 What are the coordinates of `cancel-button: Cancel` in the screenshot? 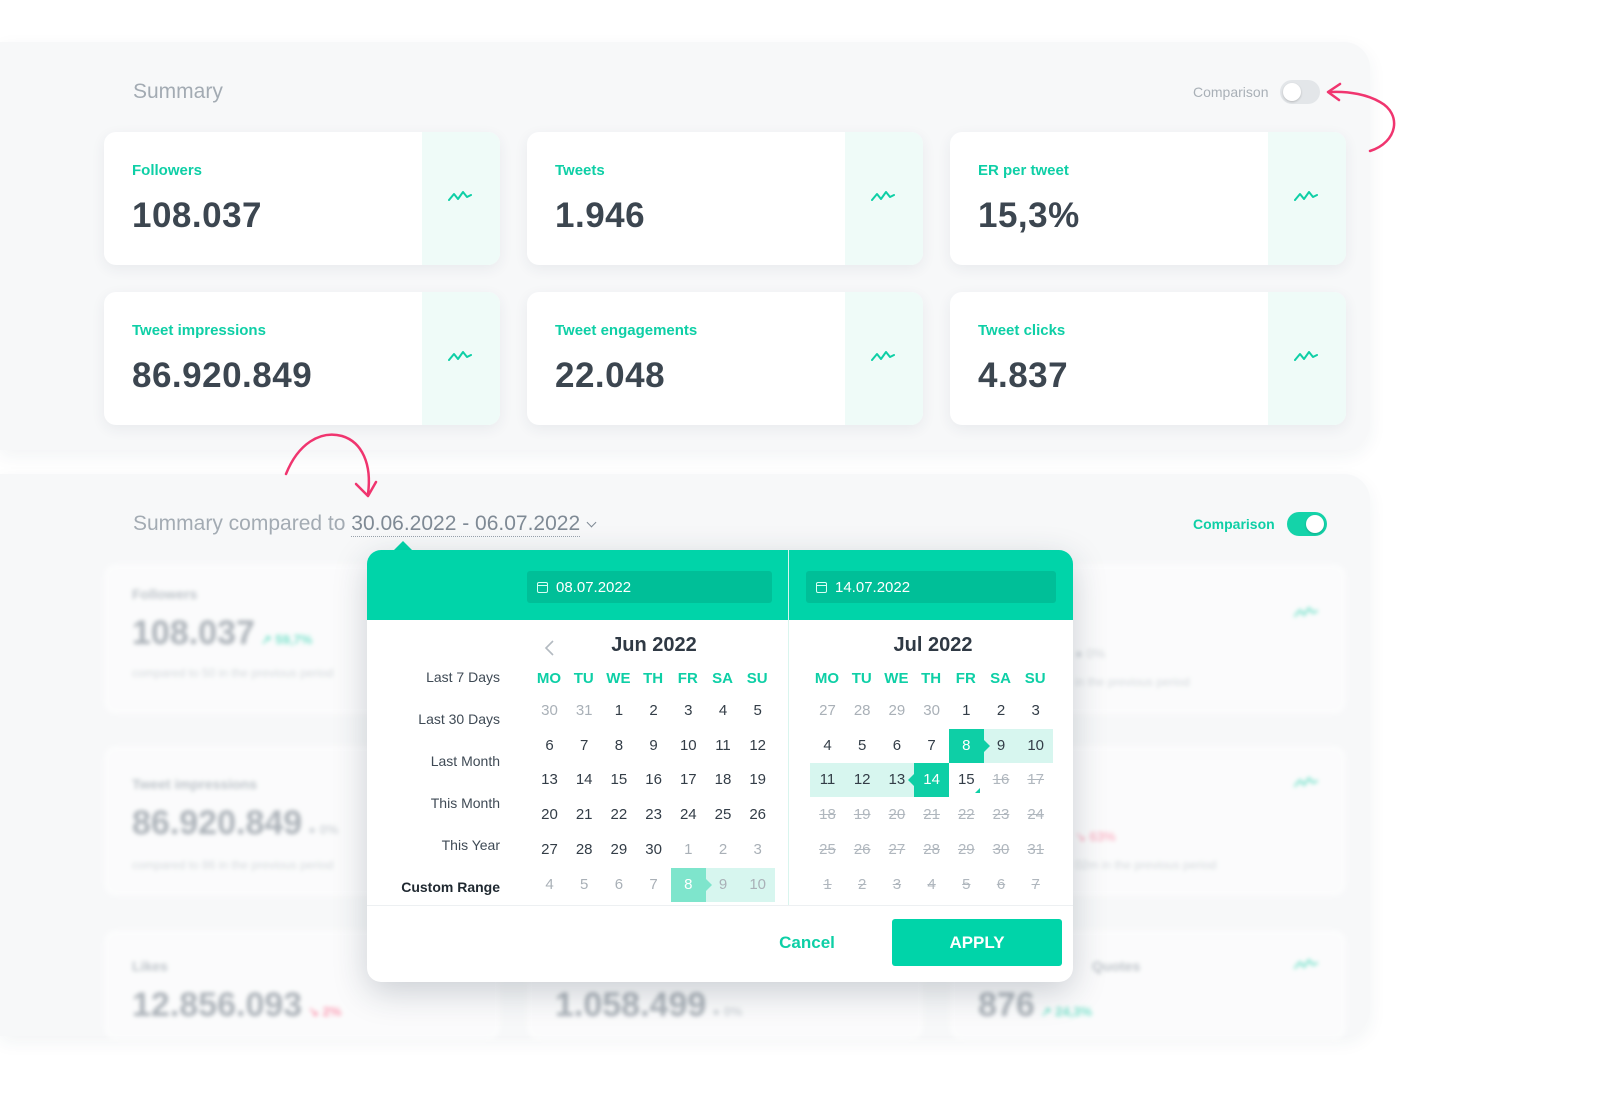 It's located at (807, 942).